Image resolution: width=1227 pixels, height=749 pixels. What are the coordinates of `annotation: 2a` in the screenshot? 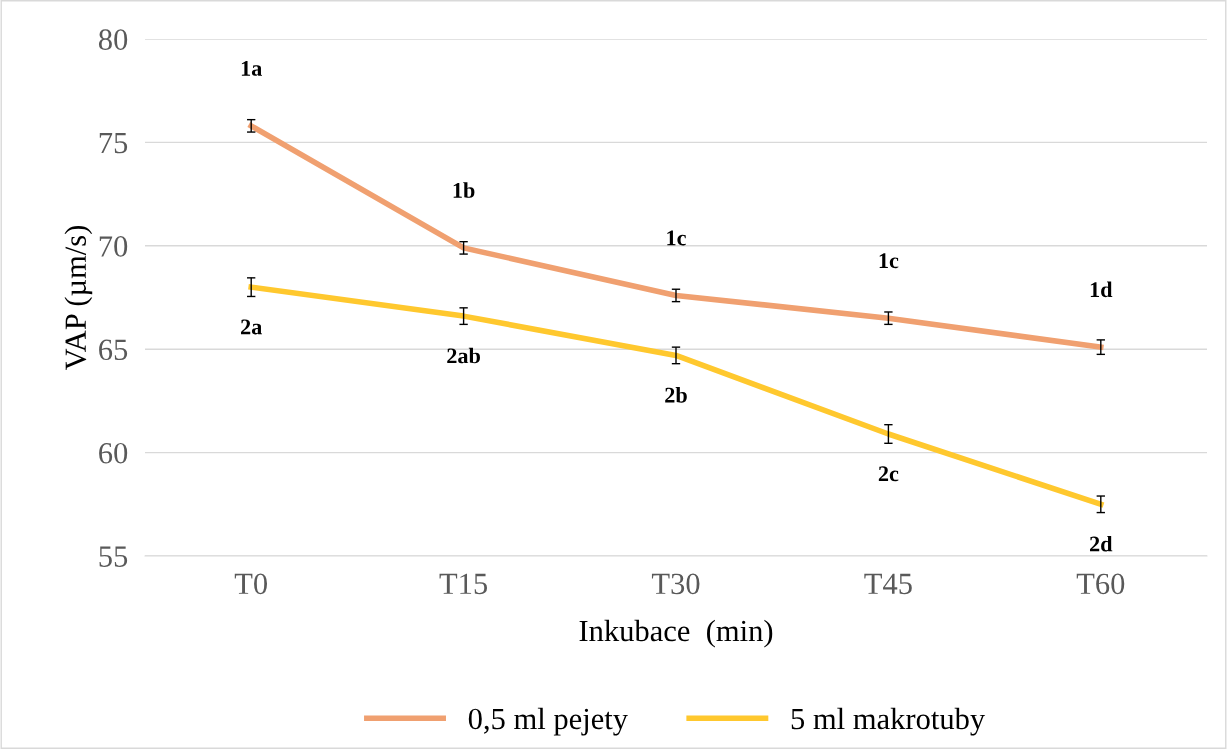 It's located at (251, 327).